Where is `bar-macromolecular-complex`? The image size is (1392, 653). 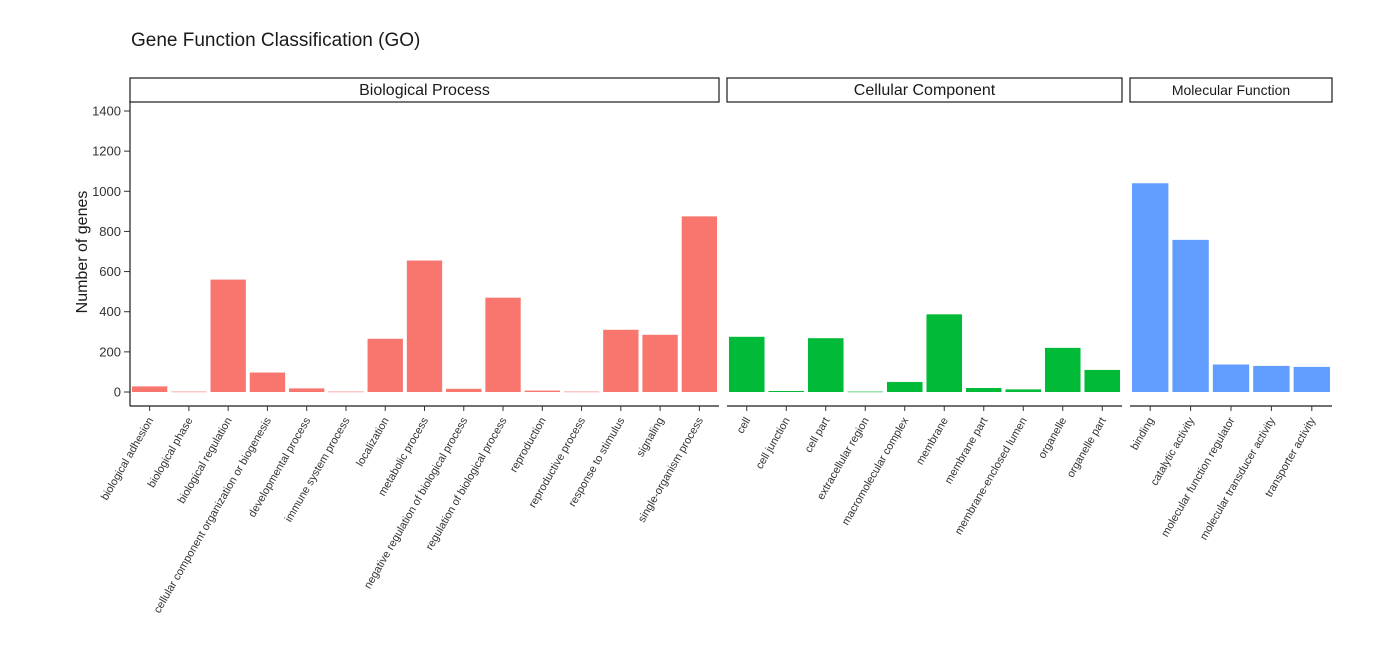
bar-macromolecular-complex is located at coordinates (904, 386).